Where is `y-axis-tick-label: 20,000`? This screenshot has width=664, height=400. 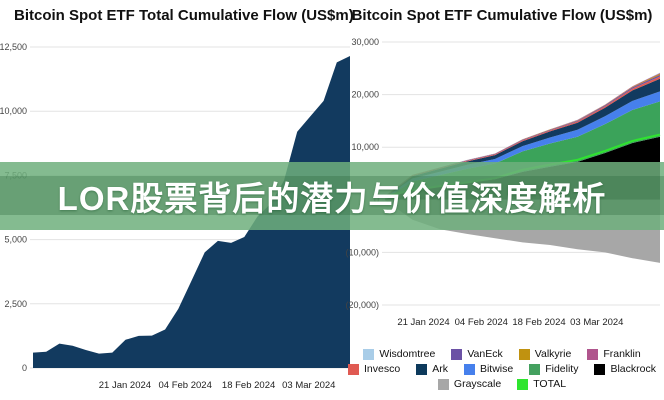 y-axis-tick-label: 20,000 is located at coordinates (365, 95).